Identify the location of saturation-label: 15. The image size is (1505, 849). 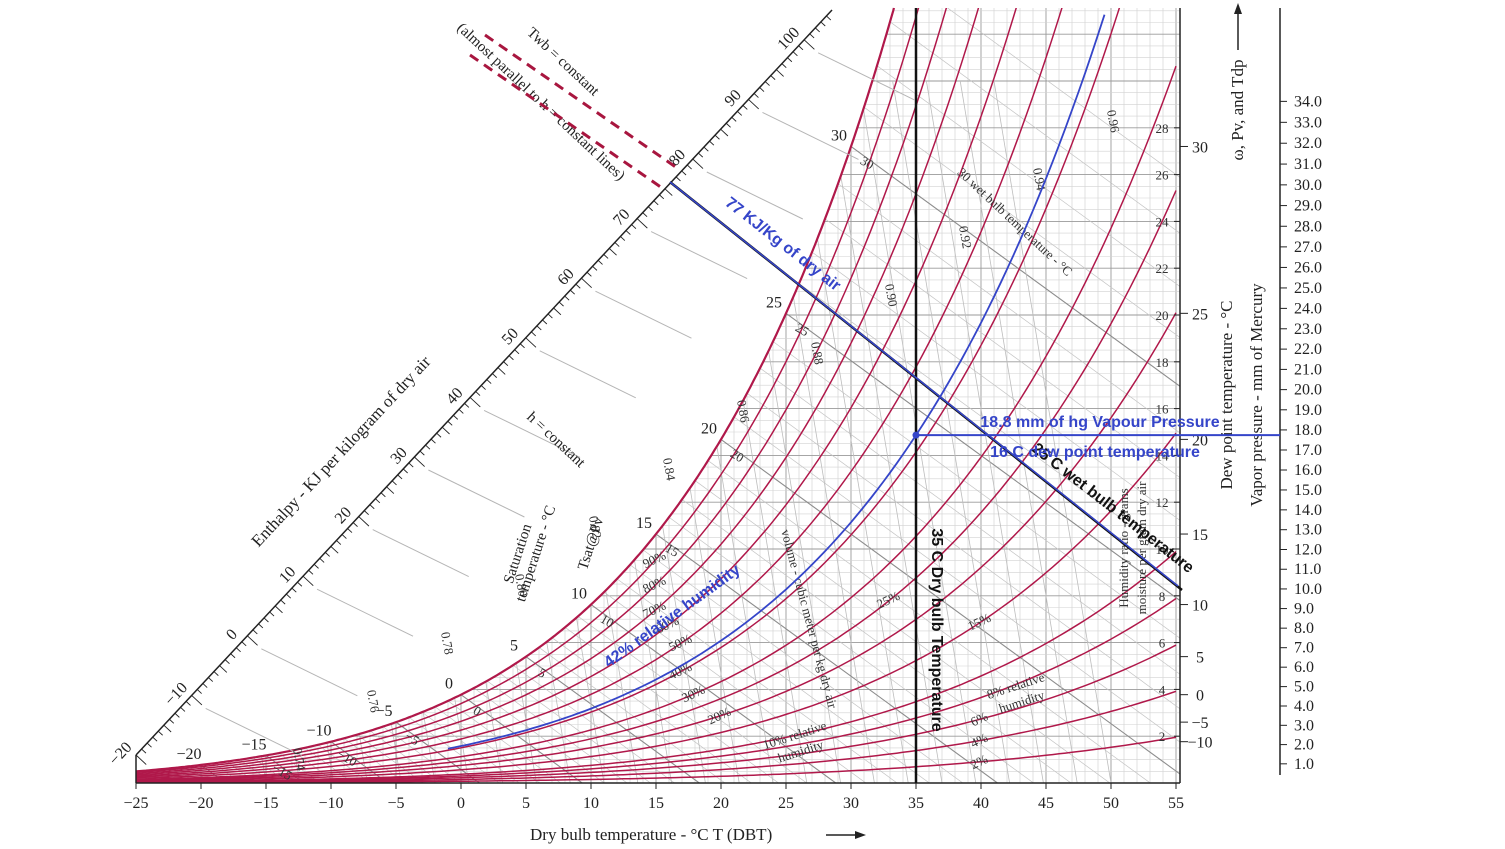
(644, 523).